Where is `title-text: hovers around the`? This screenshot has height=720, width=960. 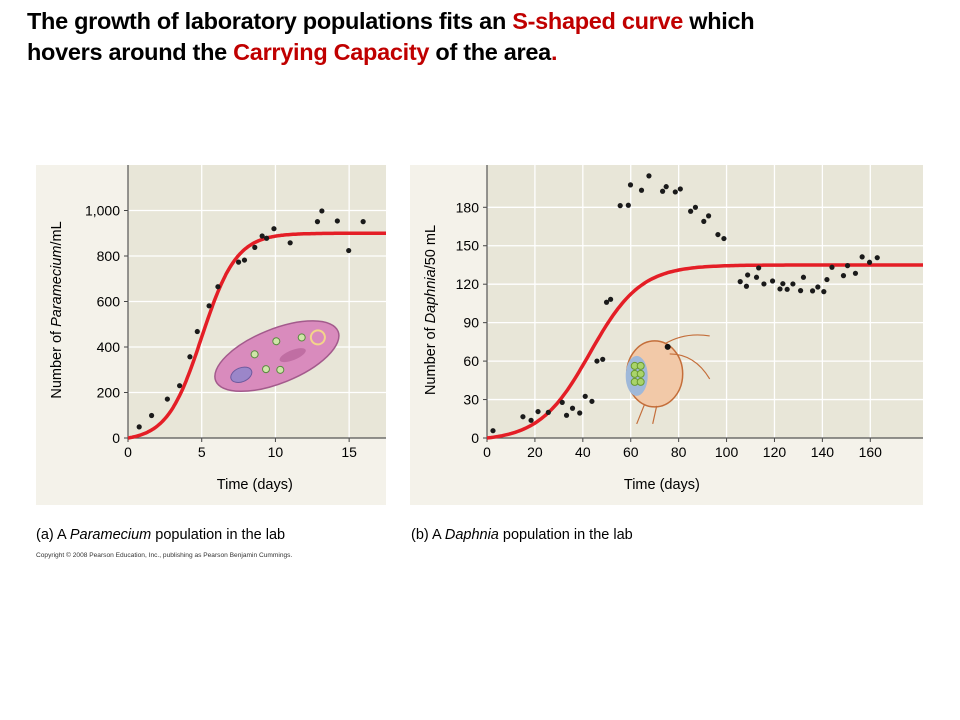 title-text: hovers around the is located at coordinates (130, 52).